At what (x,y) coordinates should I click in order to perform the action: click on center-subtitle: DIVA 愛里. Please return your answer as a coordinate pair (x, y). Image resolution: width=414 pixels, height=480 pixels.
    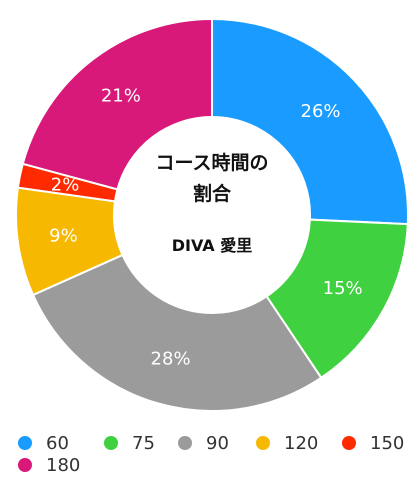
    Looking at the image, I should click on (212, 245).